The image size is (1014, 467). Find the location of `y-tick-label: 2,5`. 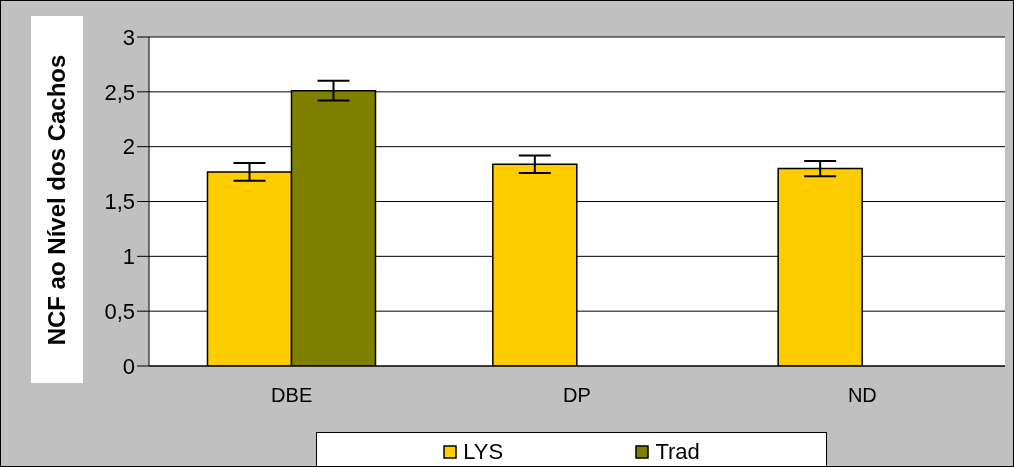

y-tick-label: 2,5 is located at coordinates (119, 92).